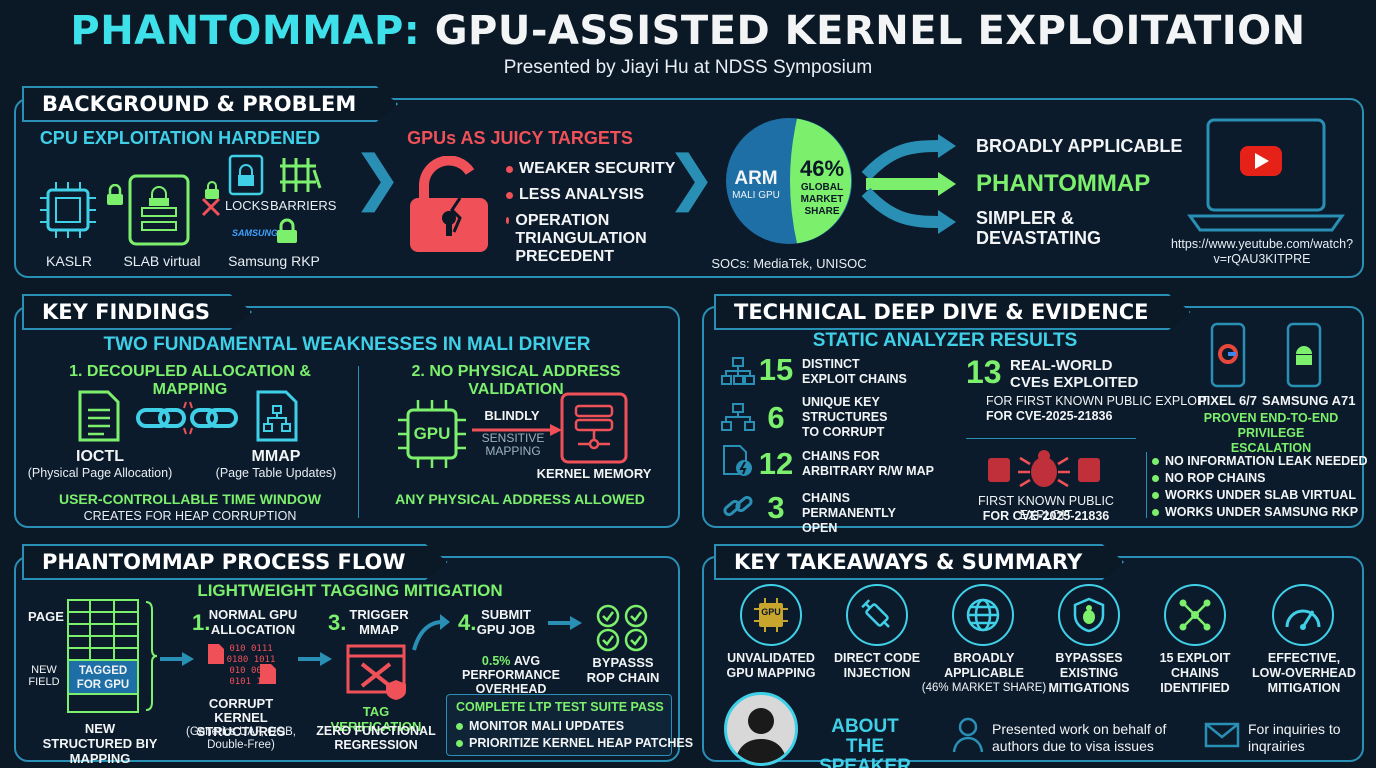 This screenshot has height=768, width=1376. Describe the element at coordinates (877, 615) in the screenshot. I see `syringe-icon` at that location.